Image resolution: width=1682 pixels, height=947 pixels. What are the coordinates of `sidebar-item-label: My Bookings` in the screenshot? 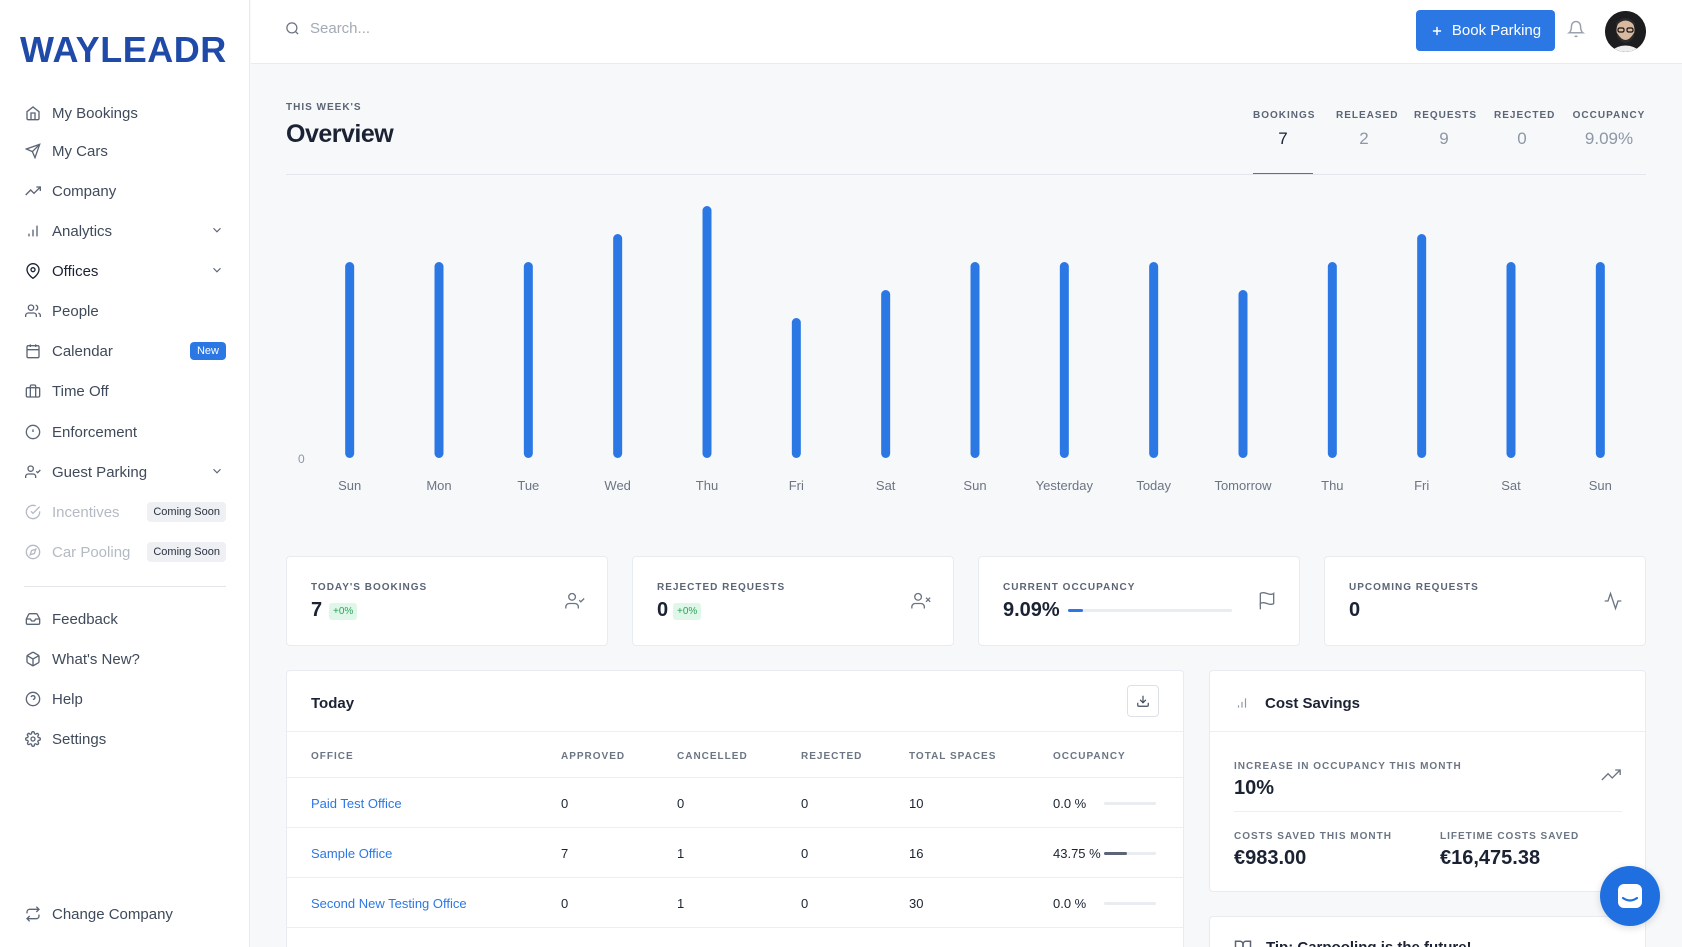 It's located at (95, 113).